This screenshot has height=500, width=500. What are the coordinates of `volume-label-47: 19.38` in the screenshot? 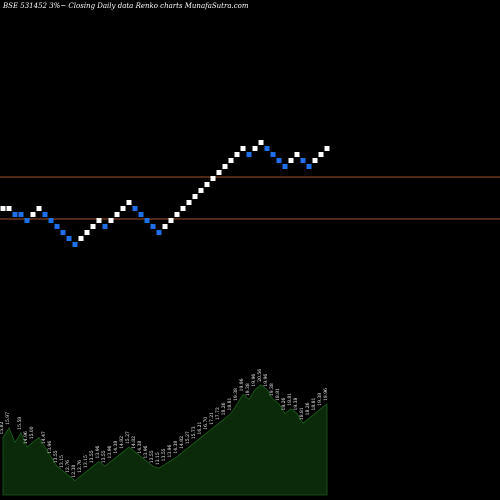 It's located at (296, 404).